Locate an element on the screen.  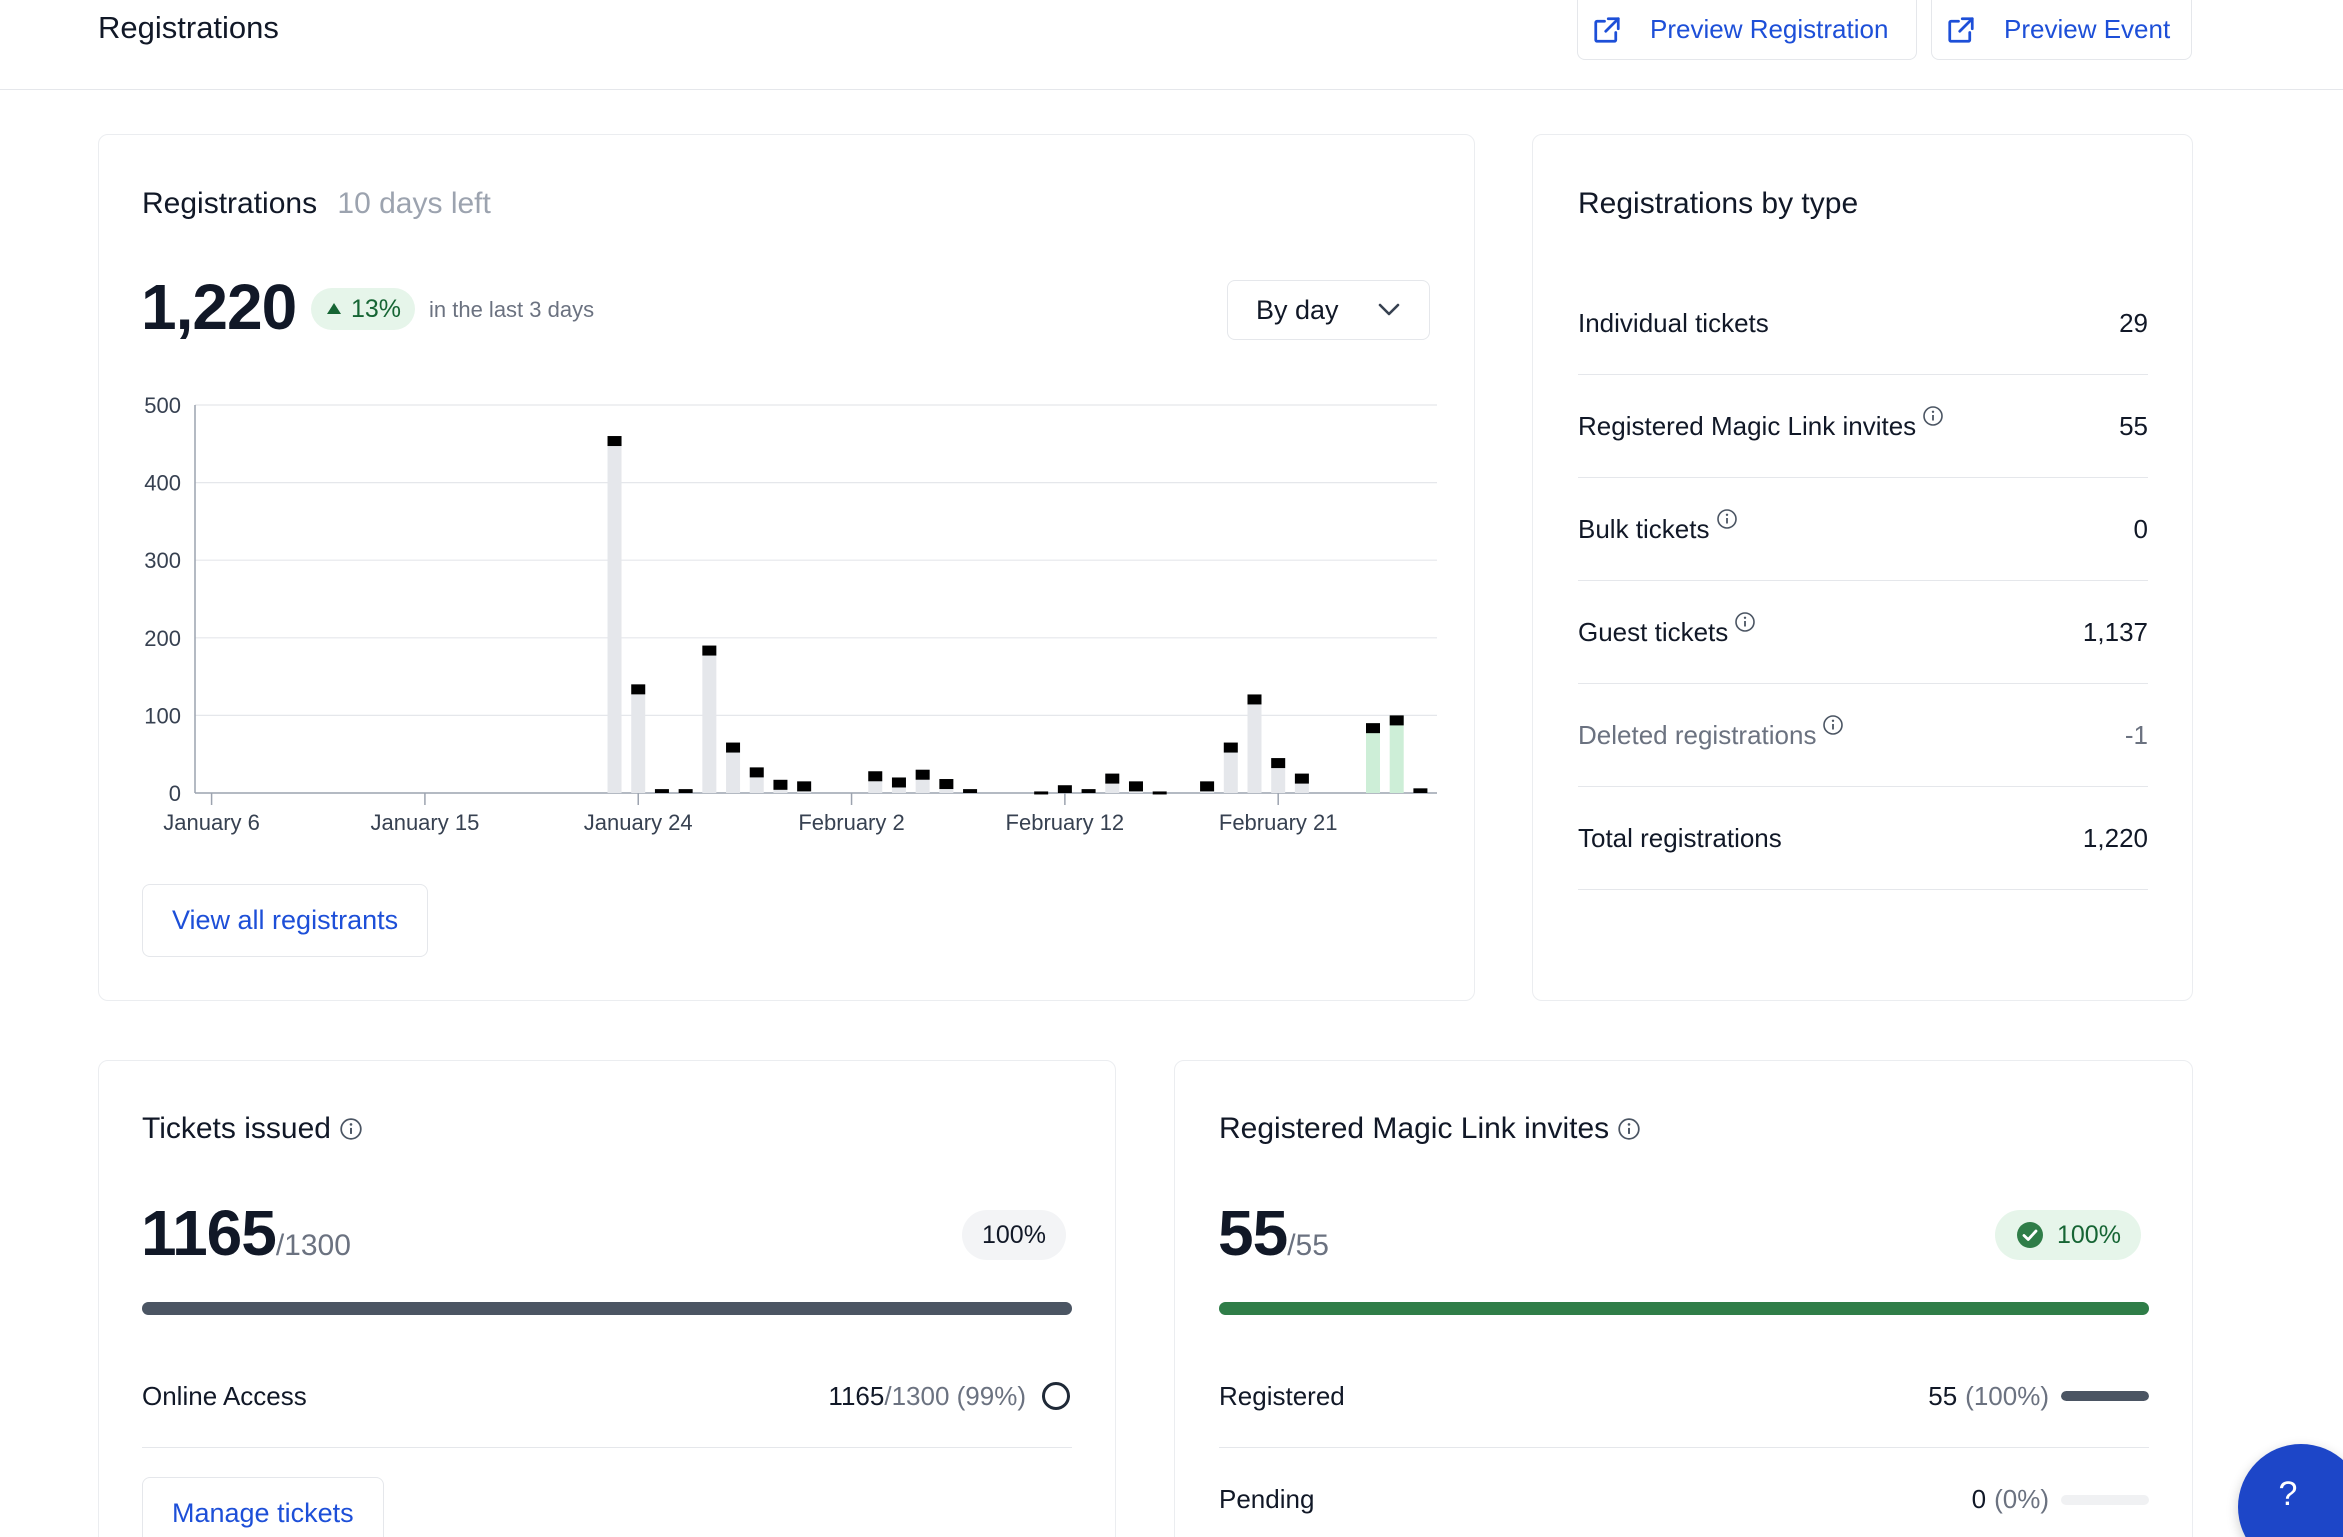
delta-badge: 13% is located at coordinates (363, 309).